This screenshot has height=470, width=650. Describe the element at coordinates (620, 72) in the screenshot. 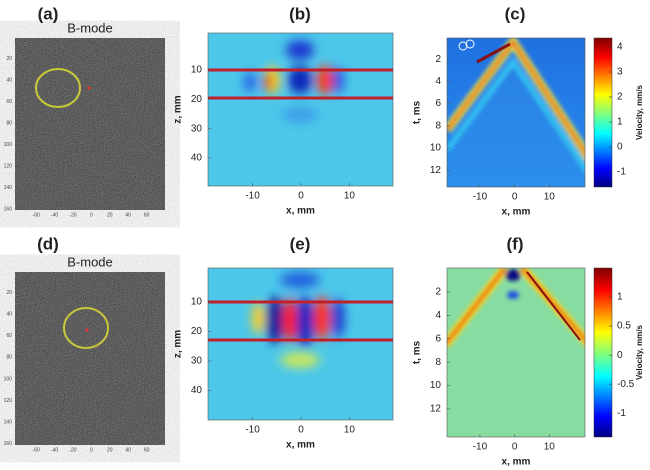

I see `colorbar-tick-label: 3` at that location.